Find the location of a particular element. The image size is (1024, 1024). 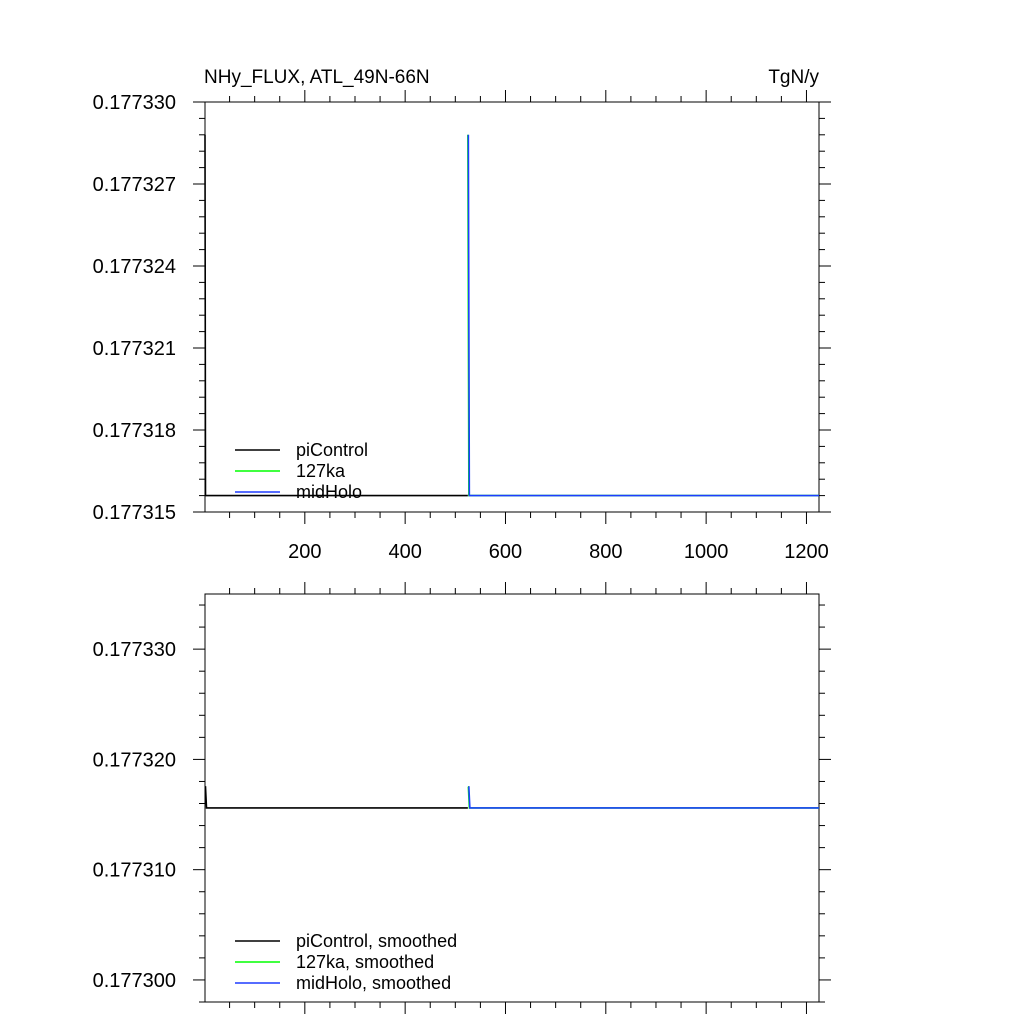

x-tick-label: 800 is located at coordinates (605, 552).